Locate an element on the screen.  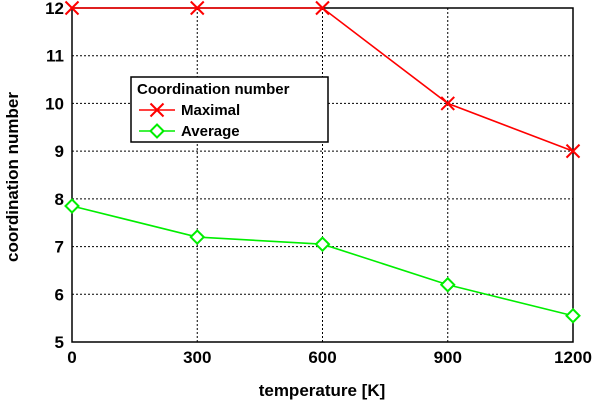
legend-entry-average: Average is located at coordinates (189, 131).